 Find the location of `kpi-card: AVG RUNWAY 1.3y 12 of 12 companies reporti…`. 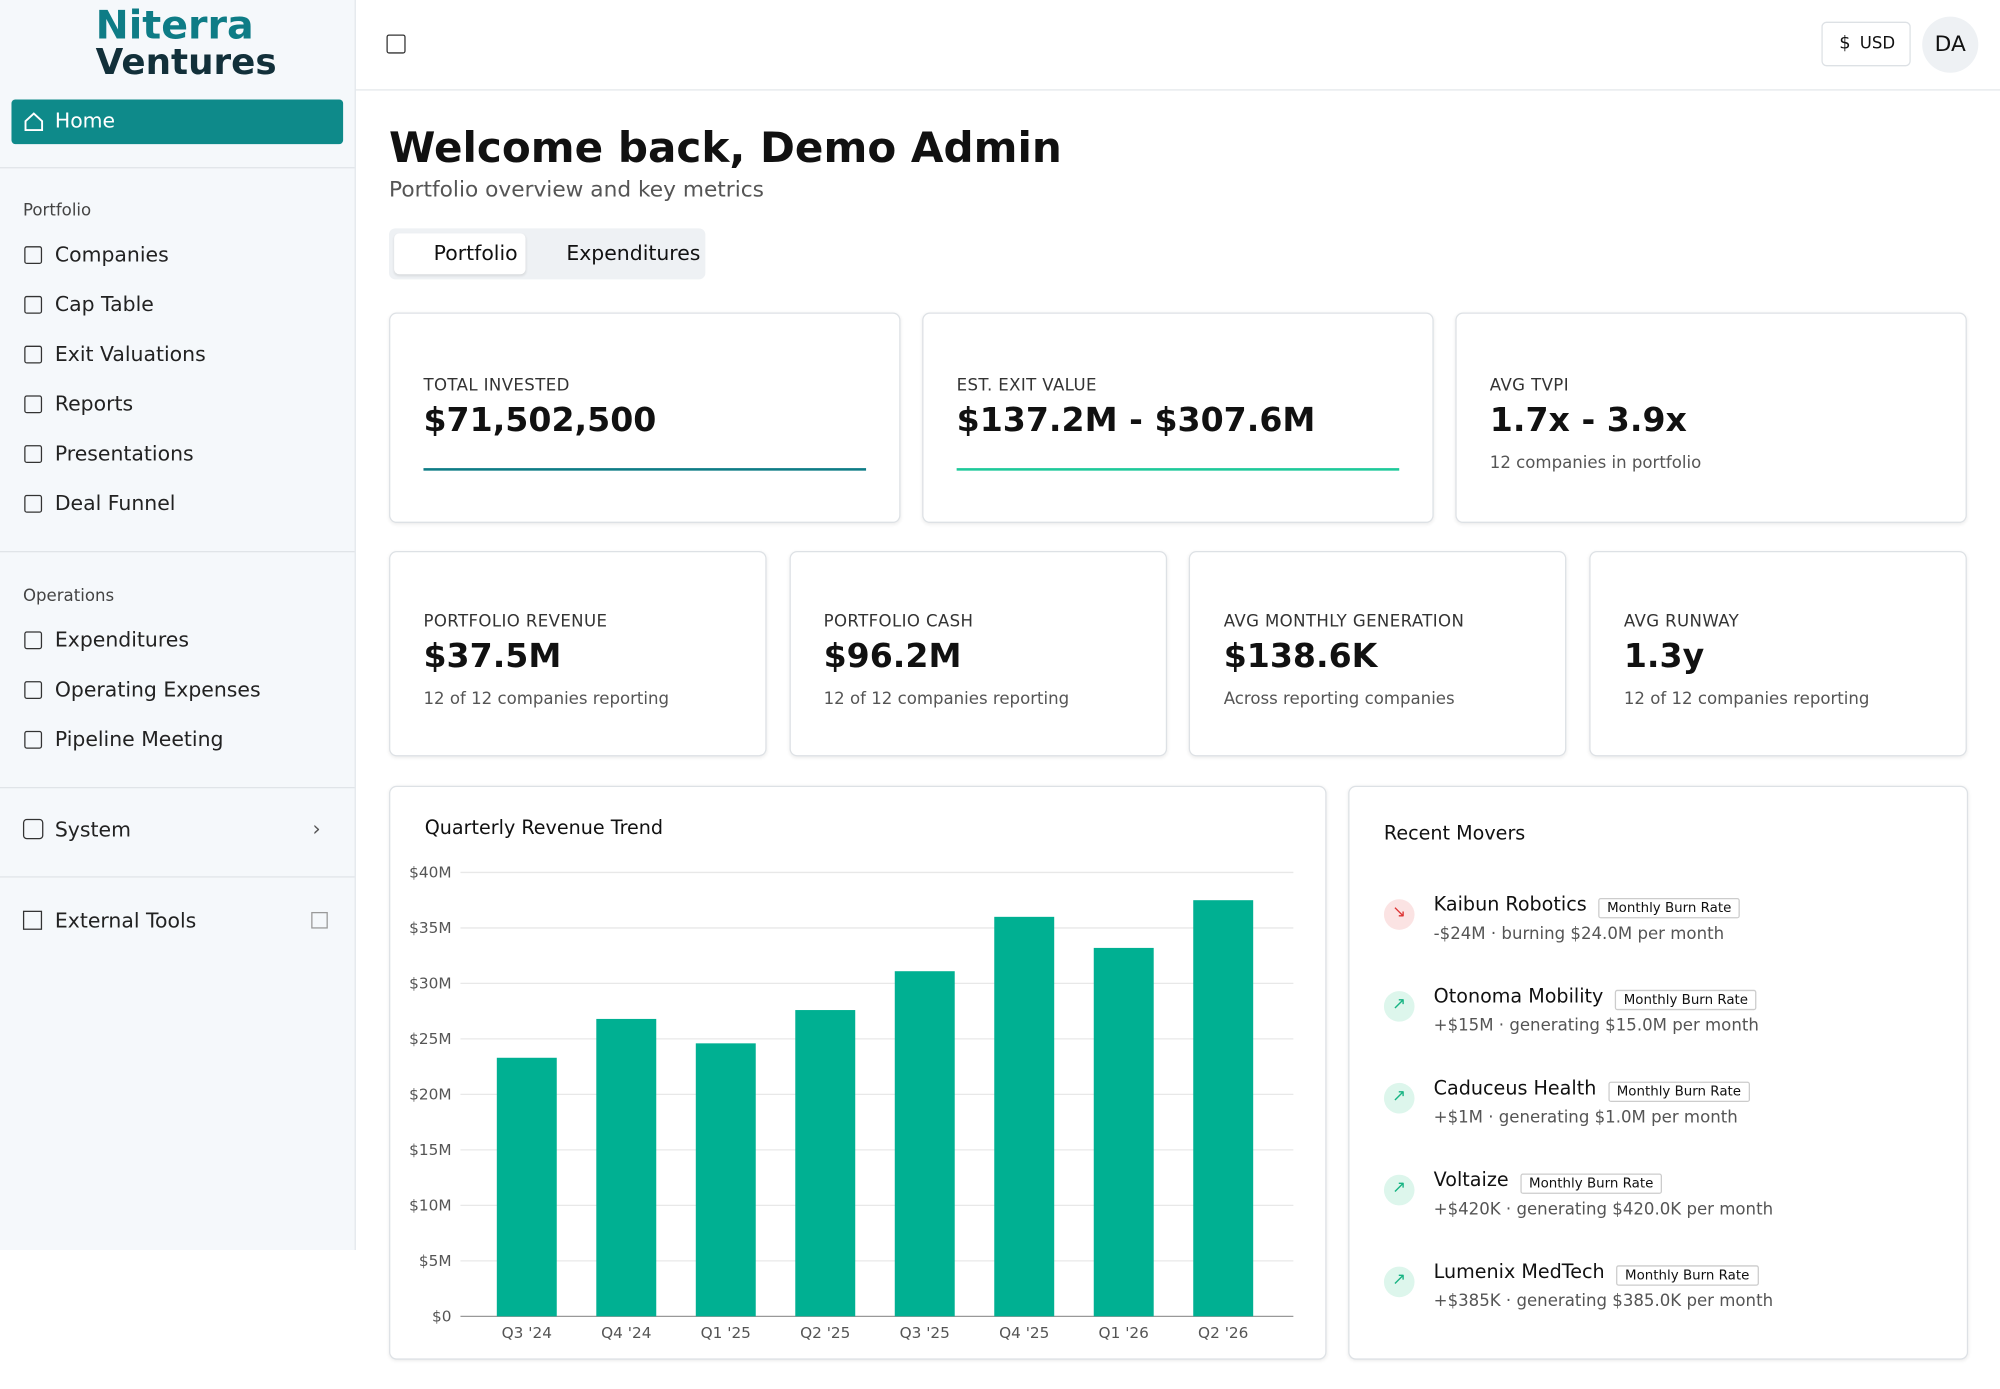

kpi-card: AVG RUNWAY 1.3y 12 of 12 companies reporti… is located at coordinates (1778, 654).